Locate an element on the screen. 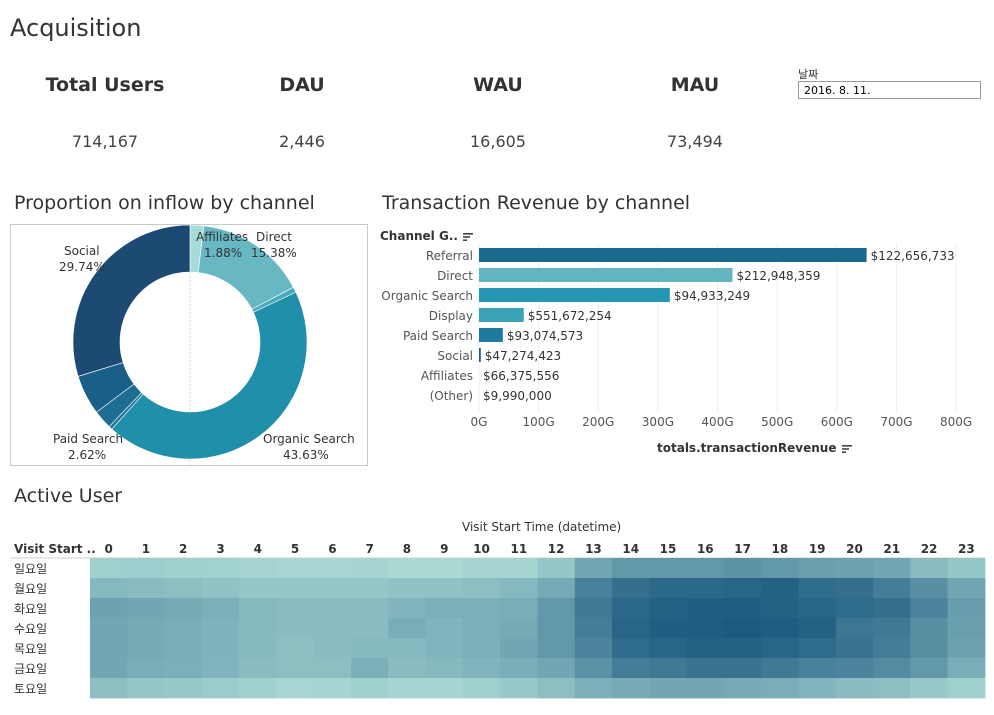 The image size is (994, 715). bar-display is located at coordinates (501, 315).